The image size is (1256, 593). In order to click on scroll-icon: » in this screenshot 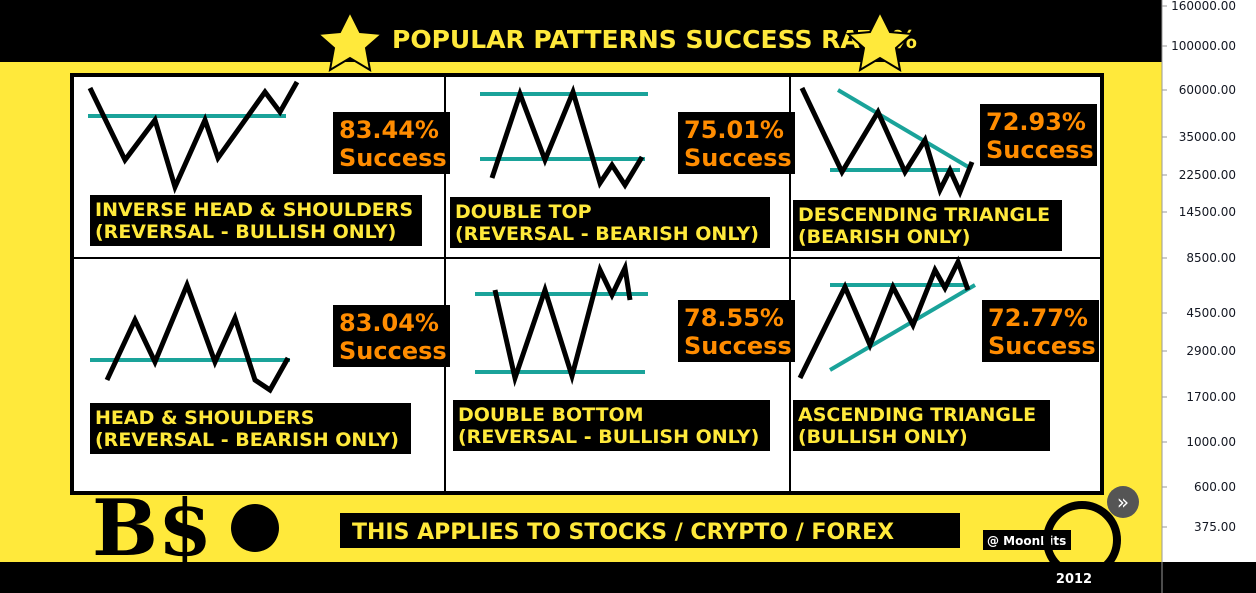, I will do `click(1123, 502)`.